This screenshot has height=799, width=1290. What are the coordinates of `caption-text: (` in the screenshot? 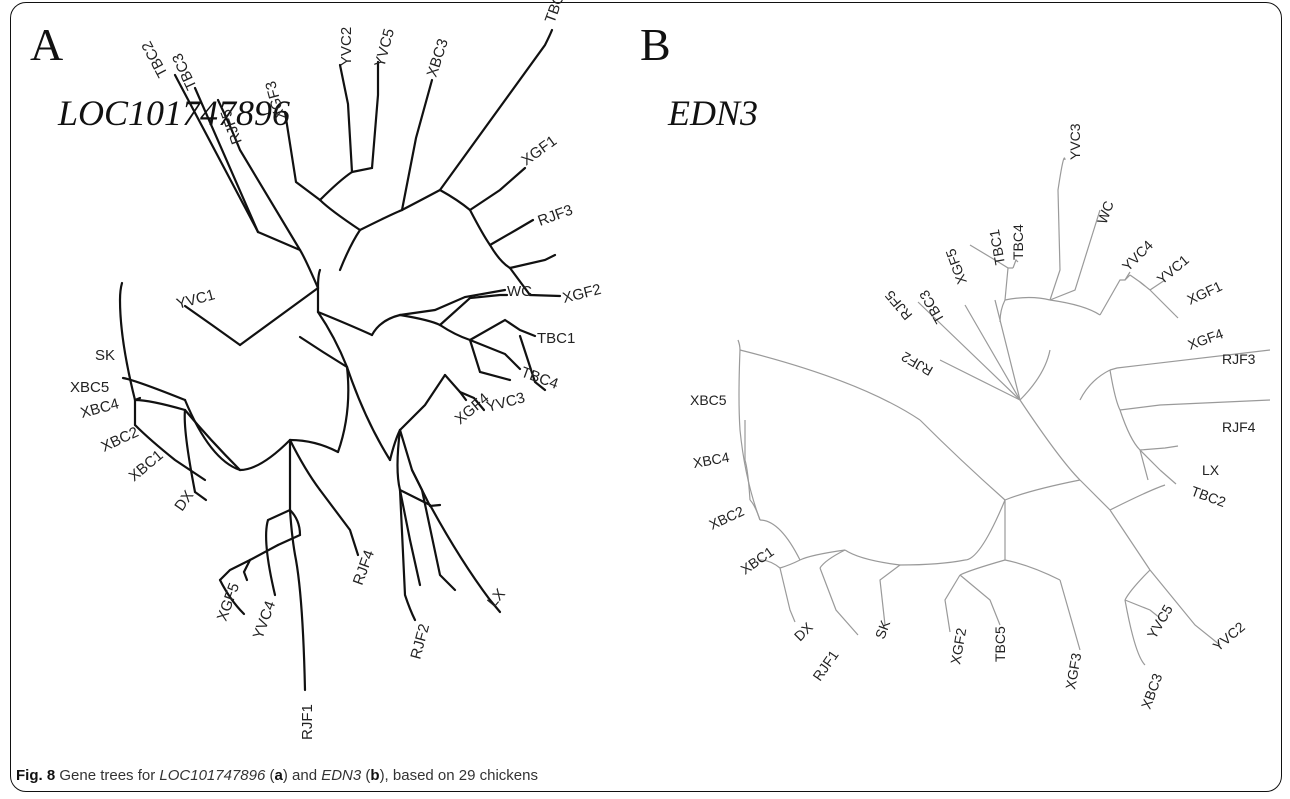 It's located at (366, 775).